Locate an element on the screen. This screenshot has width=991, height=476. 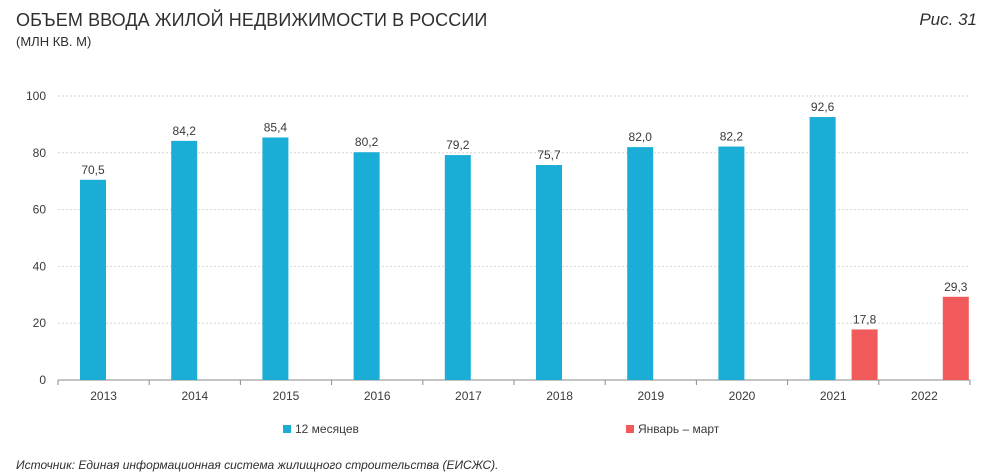
data-label: 17,8 is located at coordinates (865, 319).